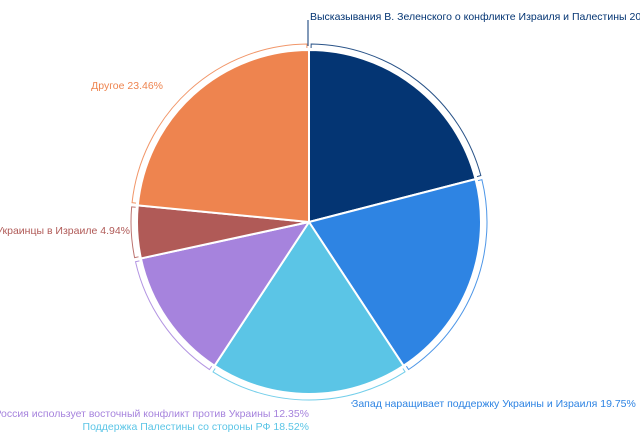 The width and height of the screenshot is (640, 438). What do you see at coordinates (65, 231) in the screenshot?
I see `slice-label-5: Украинцы в Израиле 4.94%` at bounding box center [65, 231].